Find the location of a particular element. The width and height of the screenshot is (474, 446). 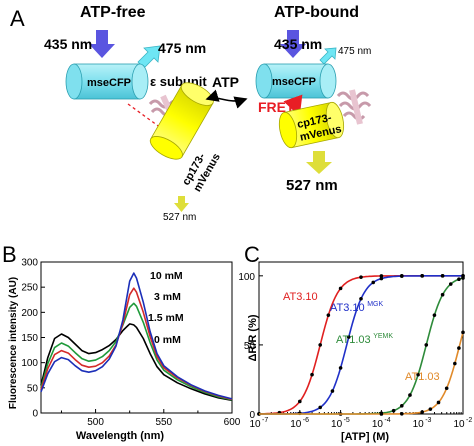

panel-b-ytick-label: 150 is located at coordinates (29, 338).